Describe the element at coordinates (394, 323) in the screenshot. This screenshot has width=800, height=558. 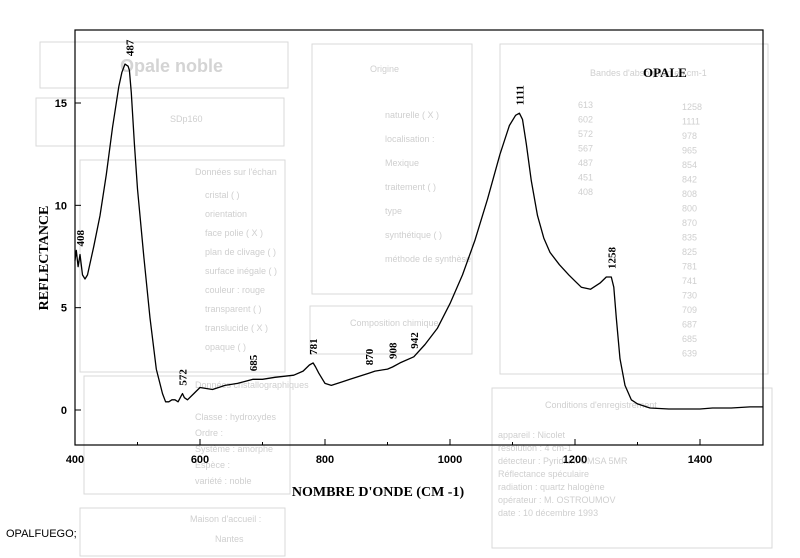
I see `bg-composition-title: Composition chimique` at that location.